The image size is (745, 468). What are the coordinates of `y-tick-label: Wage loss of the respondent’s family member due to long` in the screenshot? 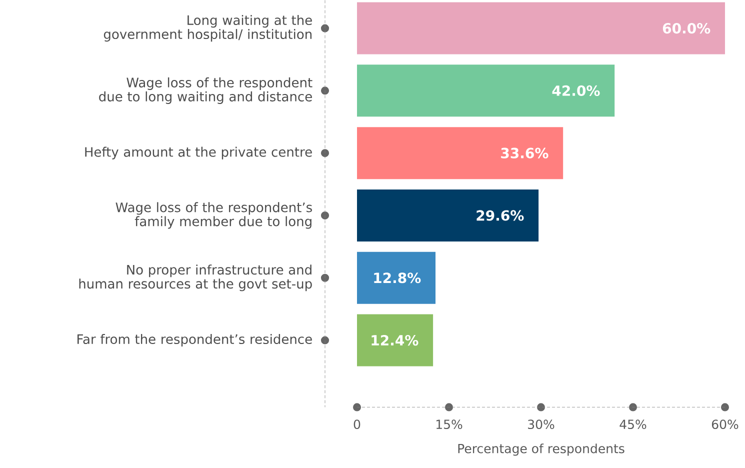 It's located at (214, 215).